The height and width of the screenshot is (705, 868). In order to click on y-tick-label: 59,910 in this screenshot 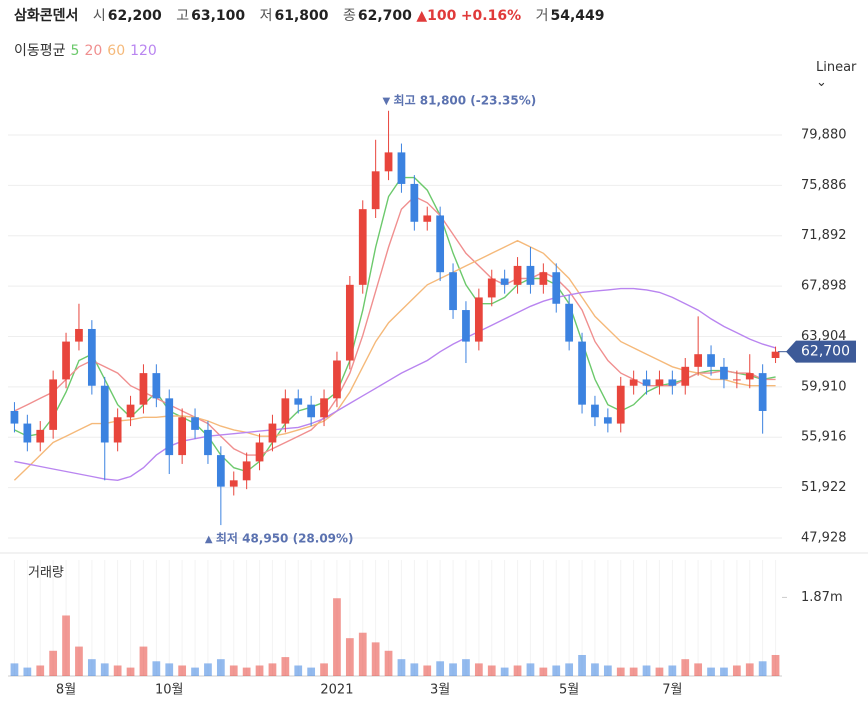, I will do `click(824, 386)`.